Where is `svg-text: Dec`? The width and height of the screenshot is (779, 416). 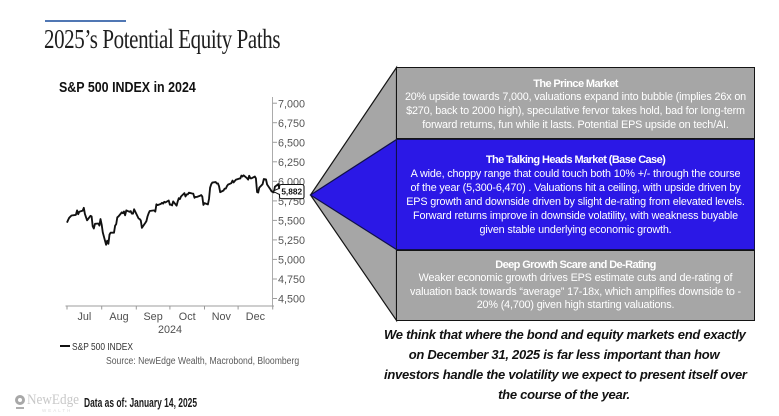
svg-text: Dec is located at coordinates (256, 317).